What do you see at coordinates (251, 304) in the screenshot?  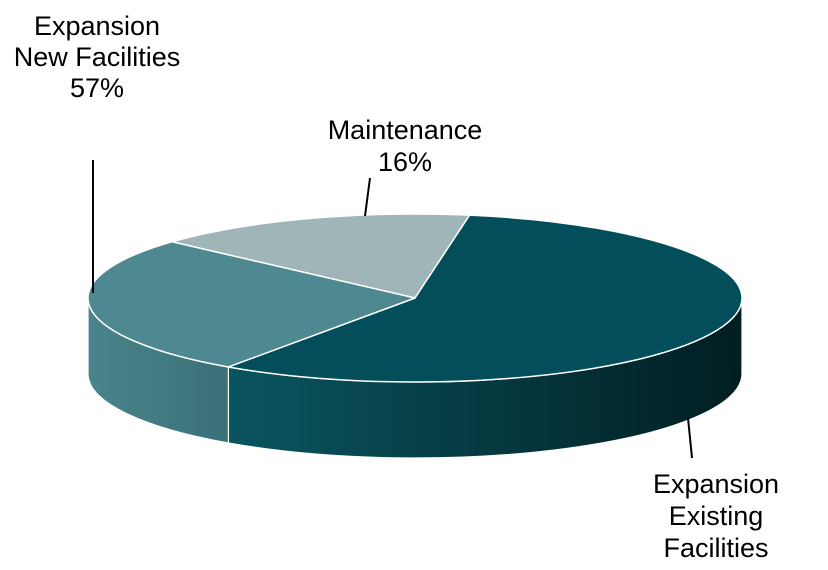 I see `slice-expansion-existing-facilities` at bounding box center [251, 304].